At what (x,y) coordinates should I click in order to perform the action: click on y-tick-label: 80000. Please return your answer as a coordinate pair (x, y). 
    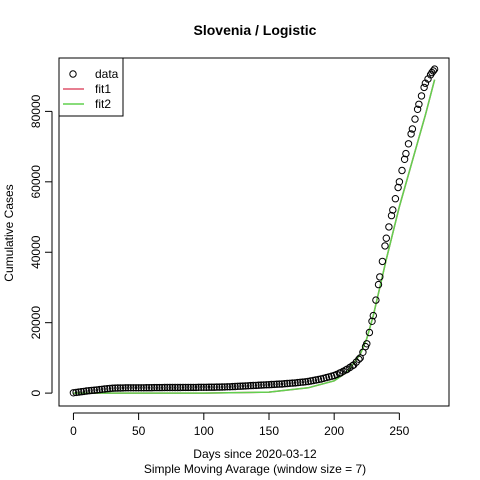
    Looking at the image, I should click on (36, 111).